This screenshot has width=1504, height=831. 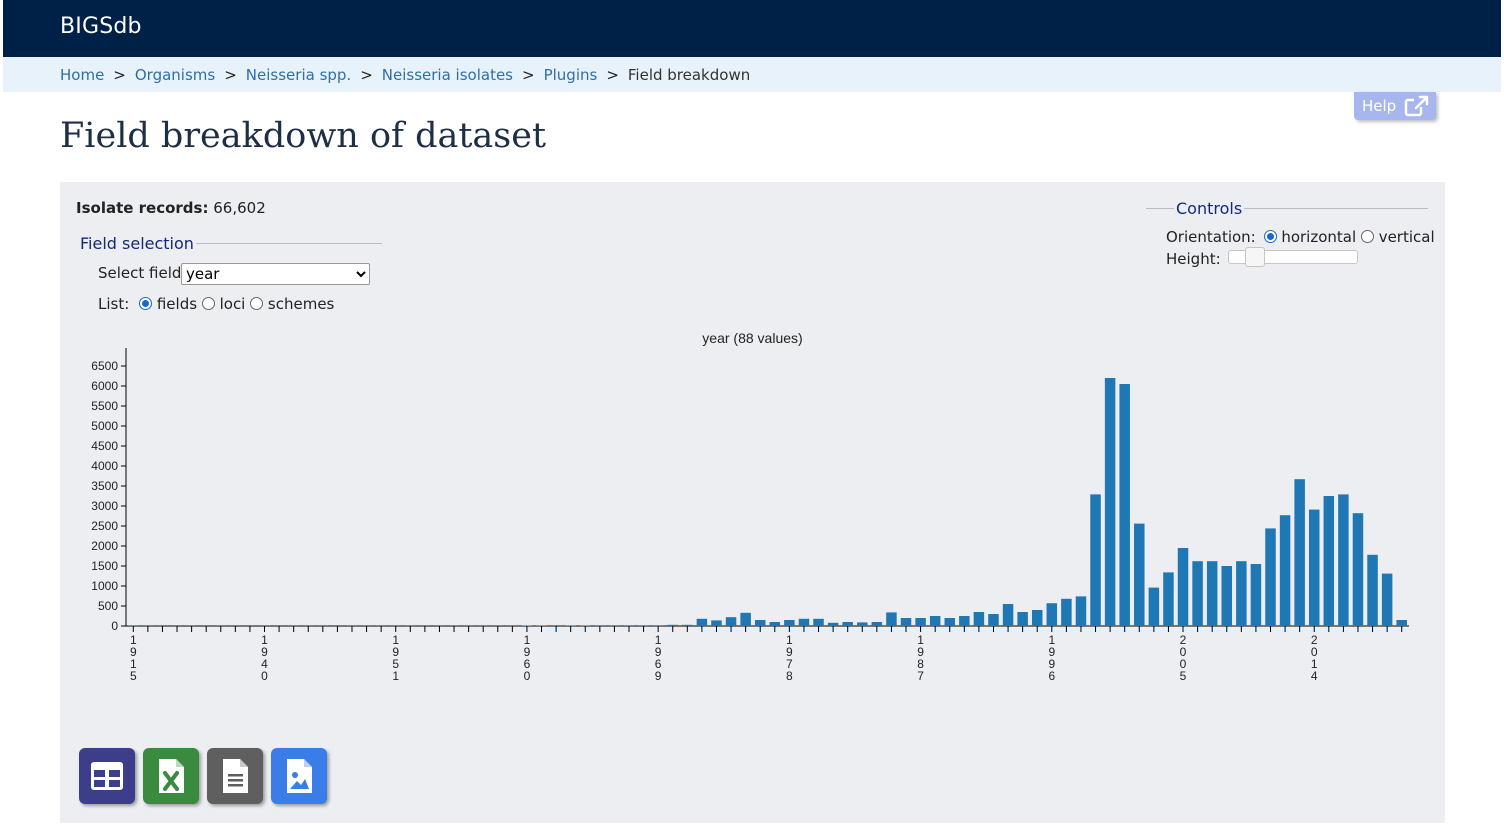 I want to click on radio-fields: fields, so click(x=168, y=304).